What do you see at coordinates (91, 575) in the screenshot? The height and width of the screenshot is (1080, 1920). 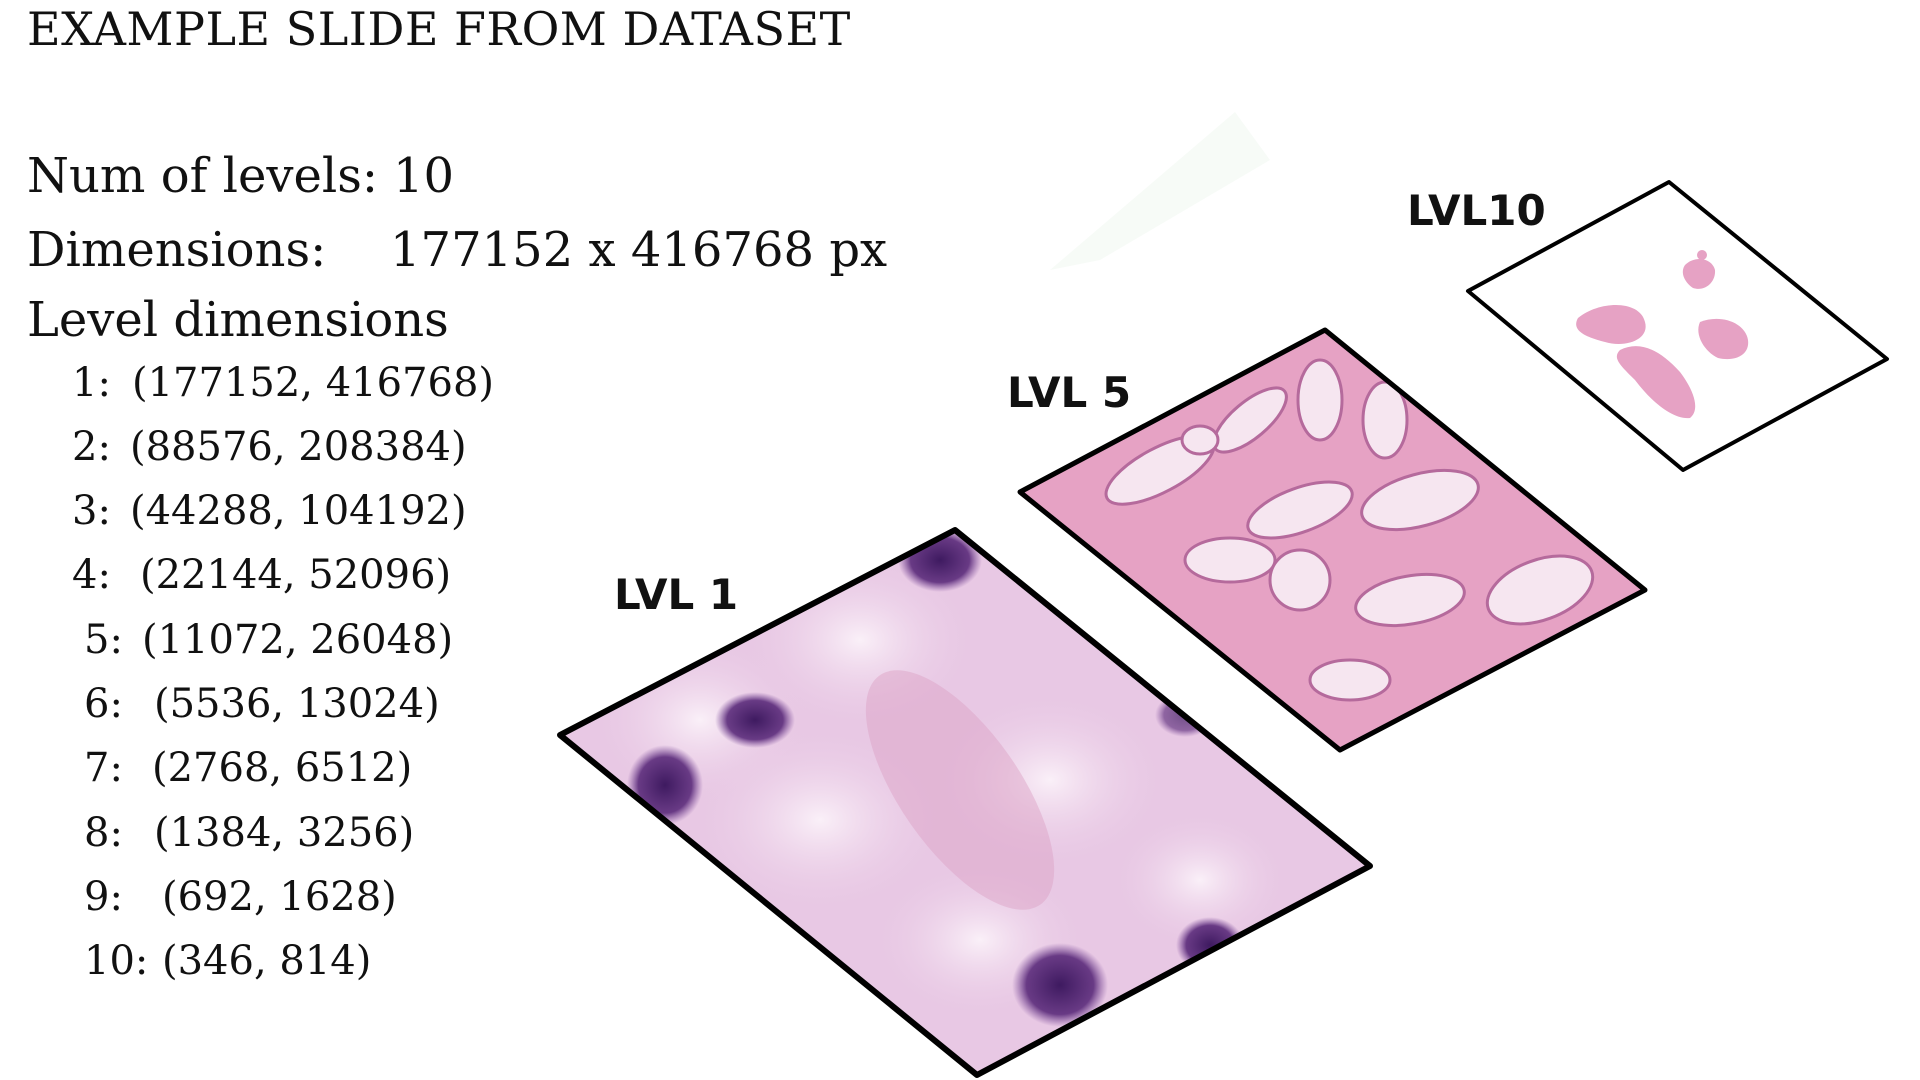 I see `level-number: 4:` at bounding box center [91, 575].